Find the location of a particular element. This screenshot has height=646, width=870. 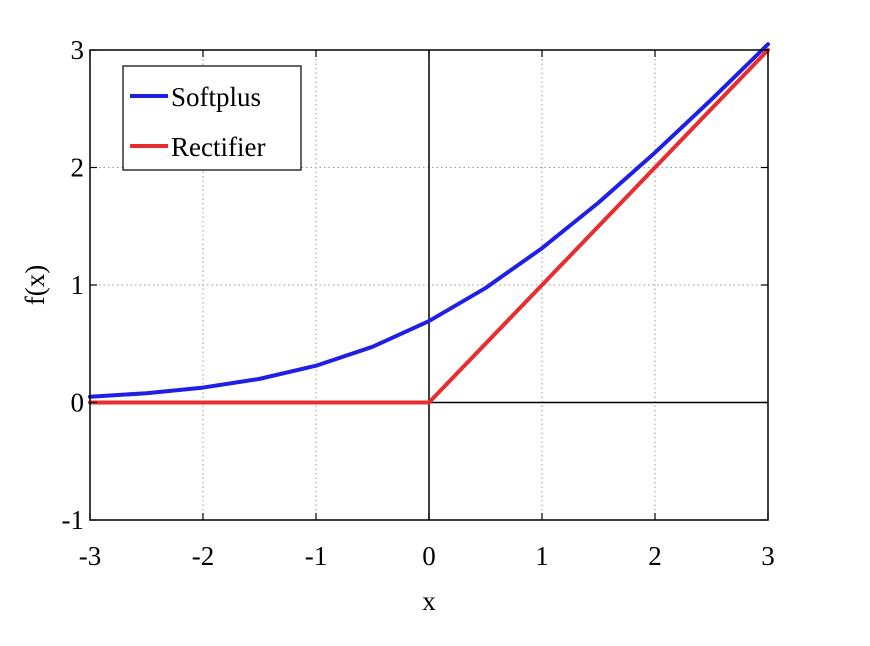

legend-box is located at coordinates (212, 118).